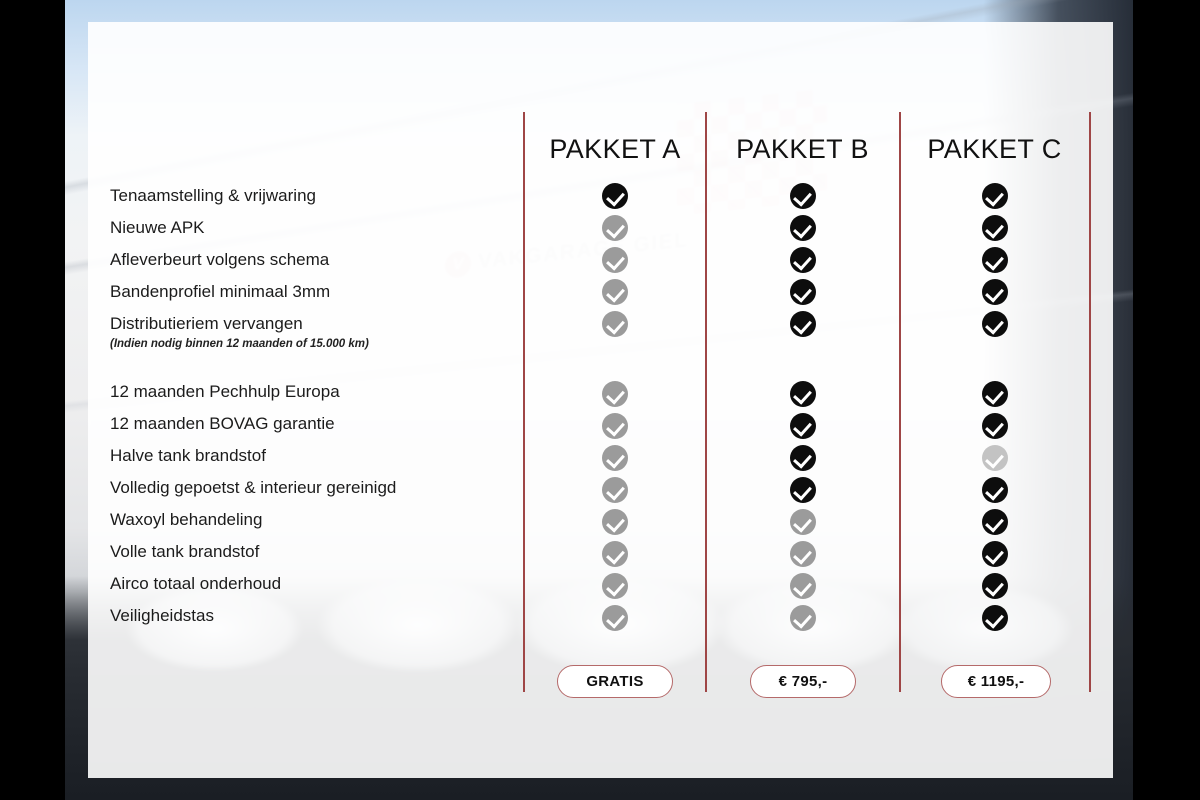 This screenshot has width=1200, height=800. I want to click on column-header-pakket-c: PAKKET C, so click(994, 149).